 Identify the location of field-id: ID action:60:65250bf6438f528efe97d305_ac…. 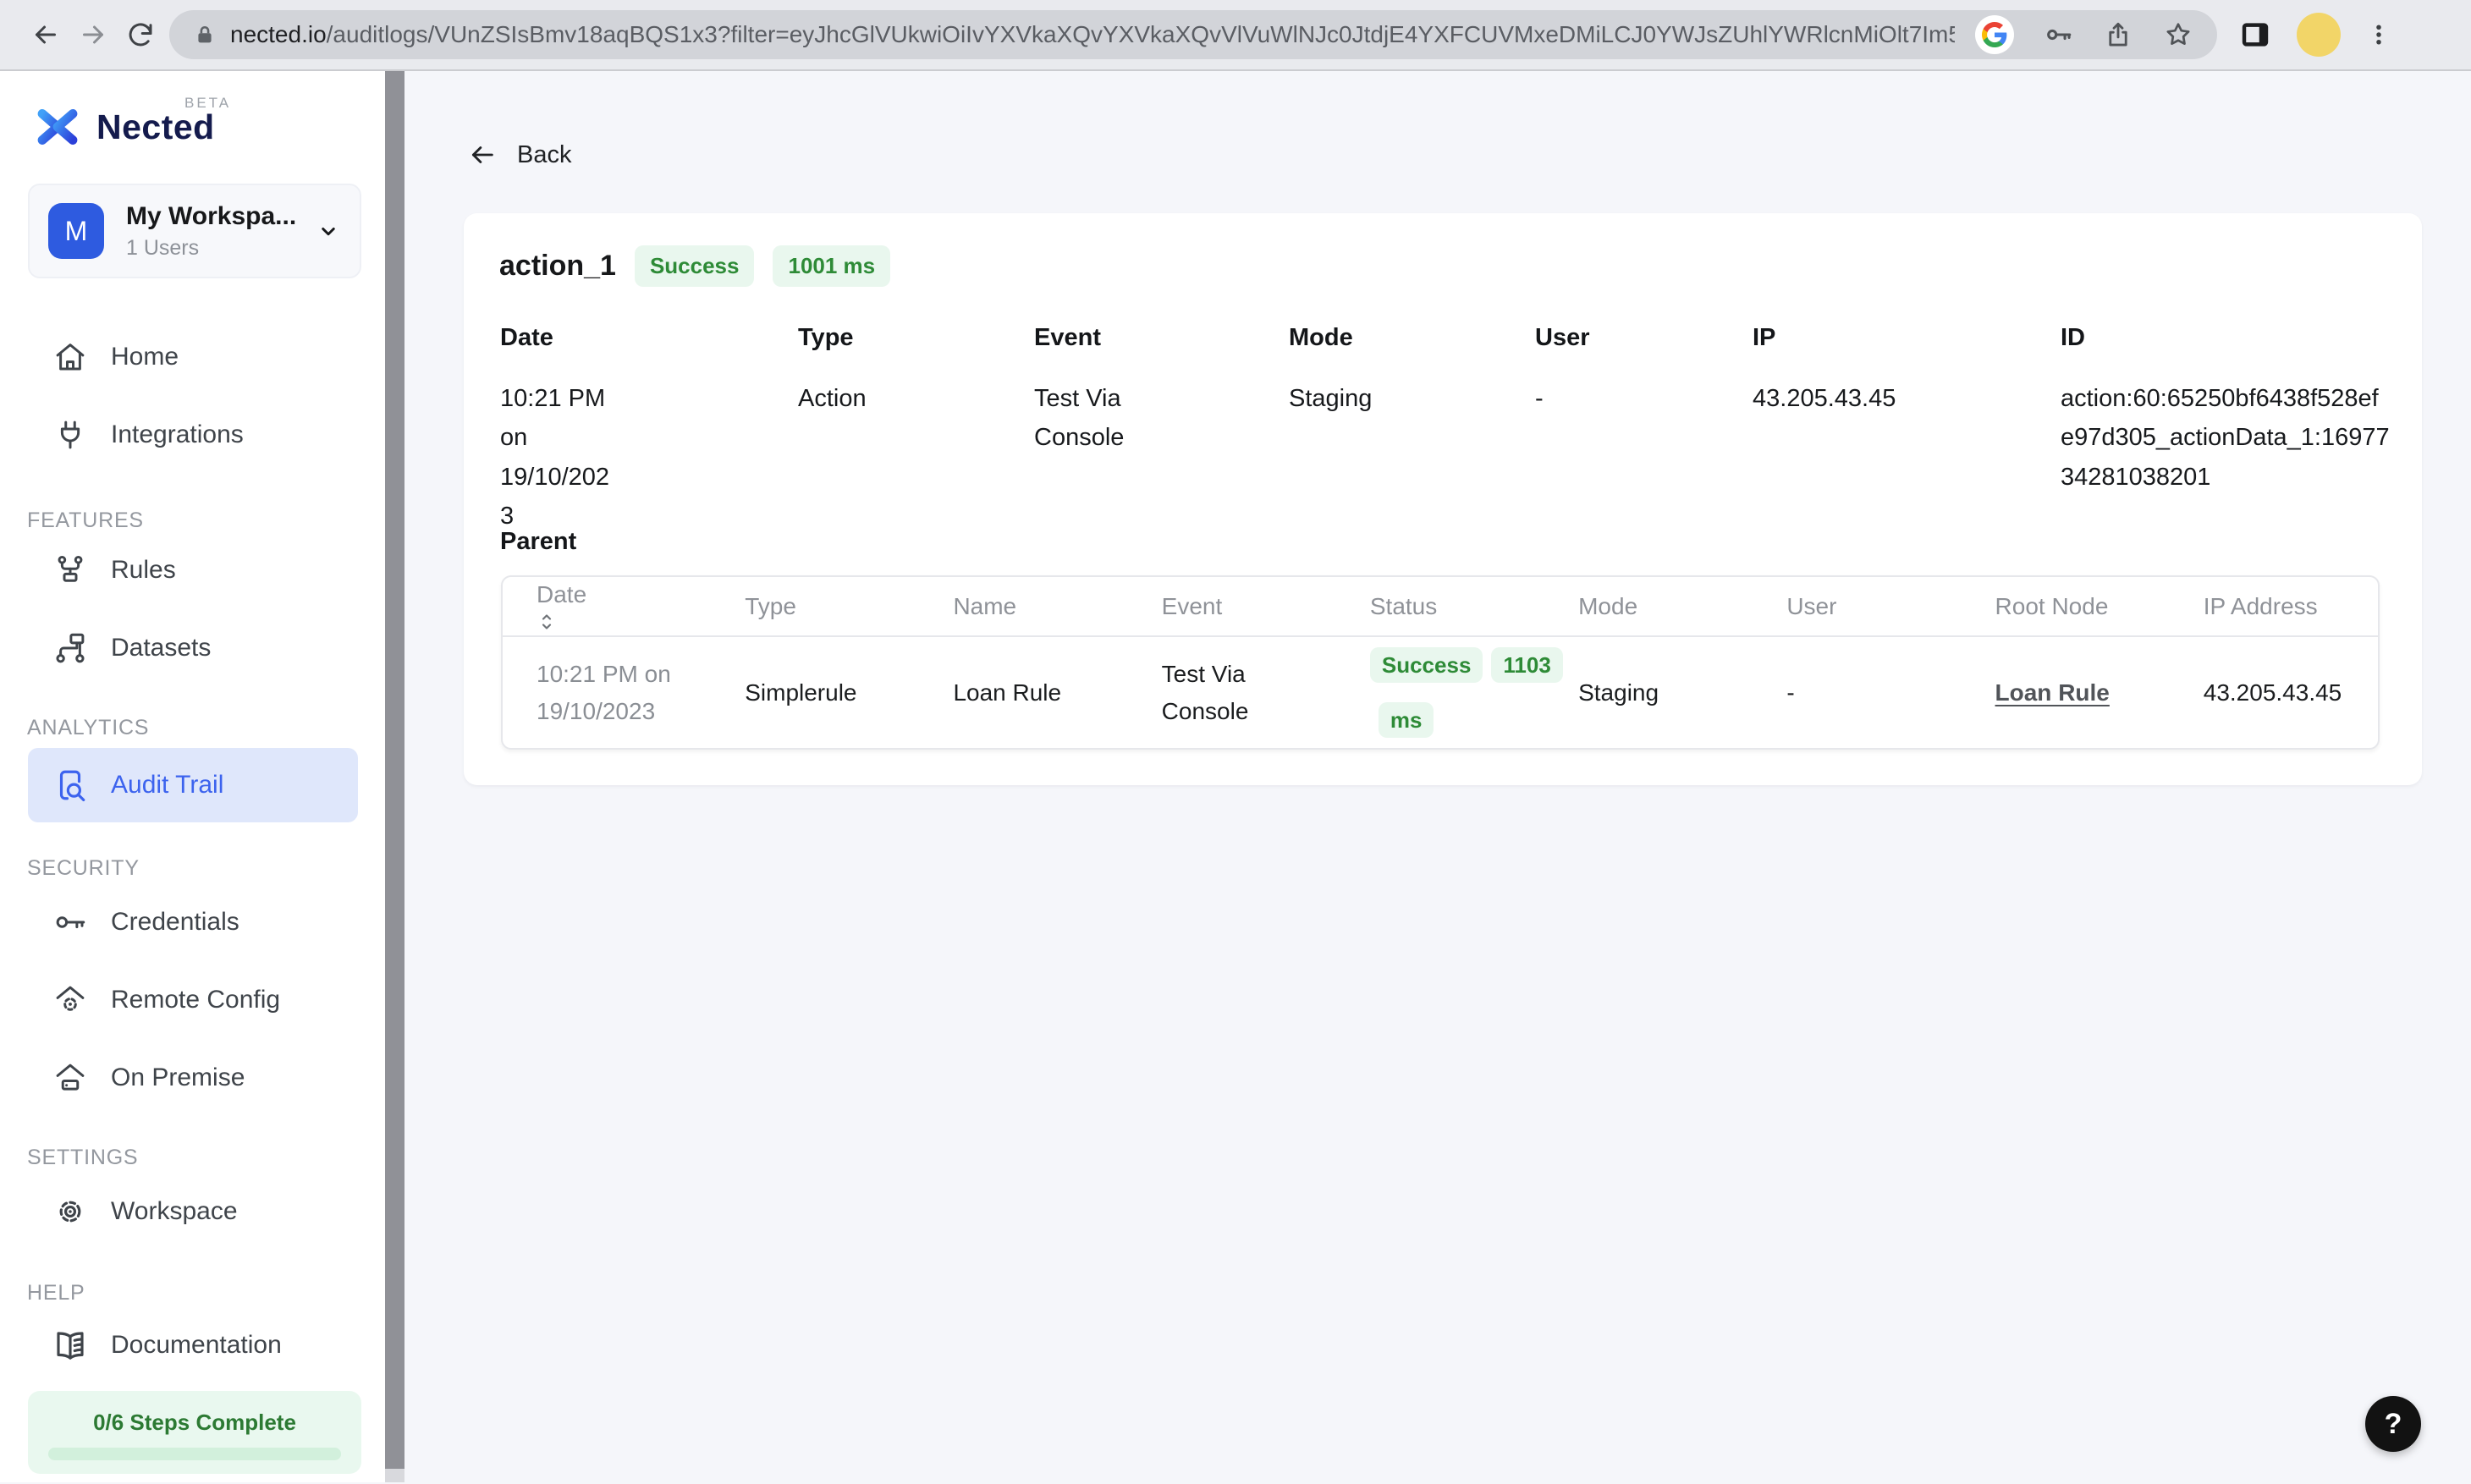
(2226, 410).